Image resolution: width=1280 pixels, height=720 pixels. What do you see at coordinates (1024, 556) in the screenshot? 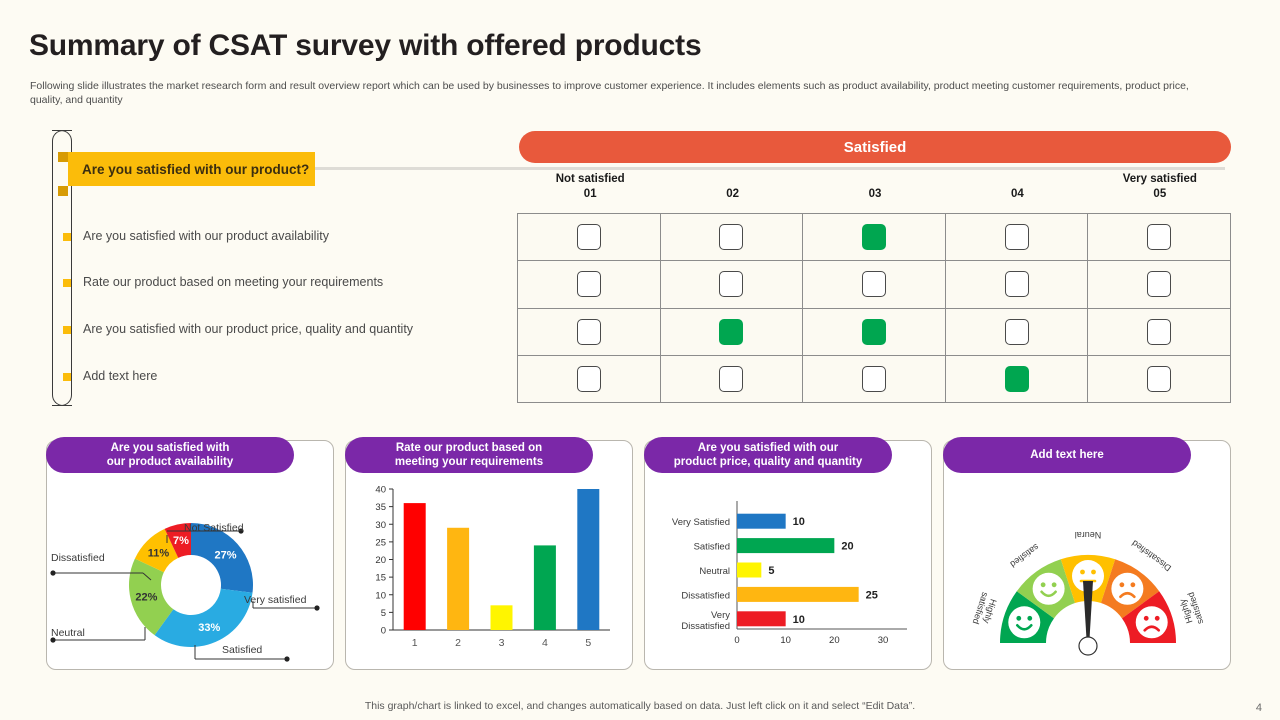
I see `svg-text: satisfied` at bounding box center [1024, 556].